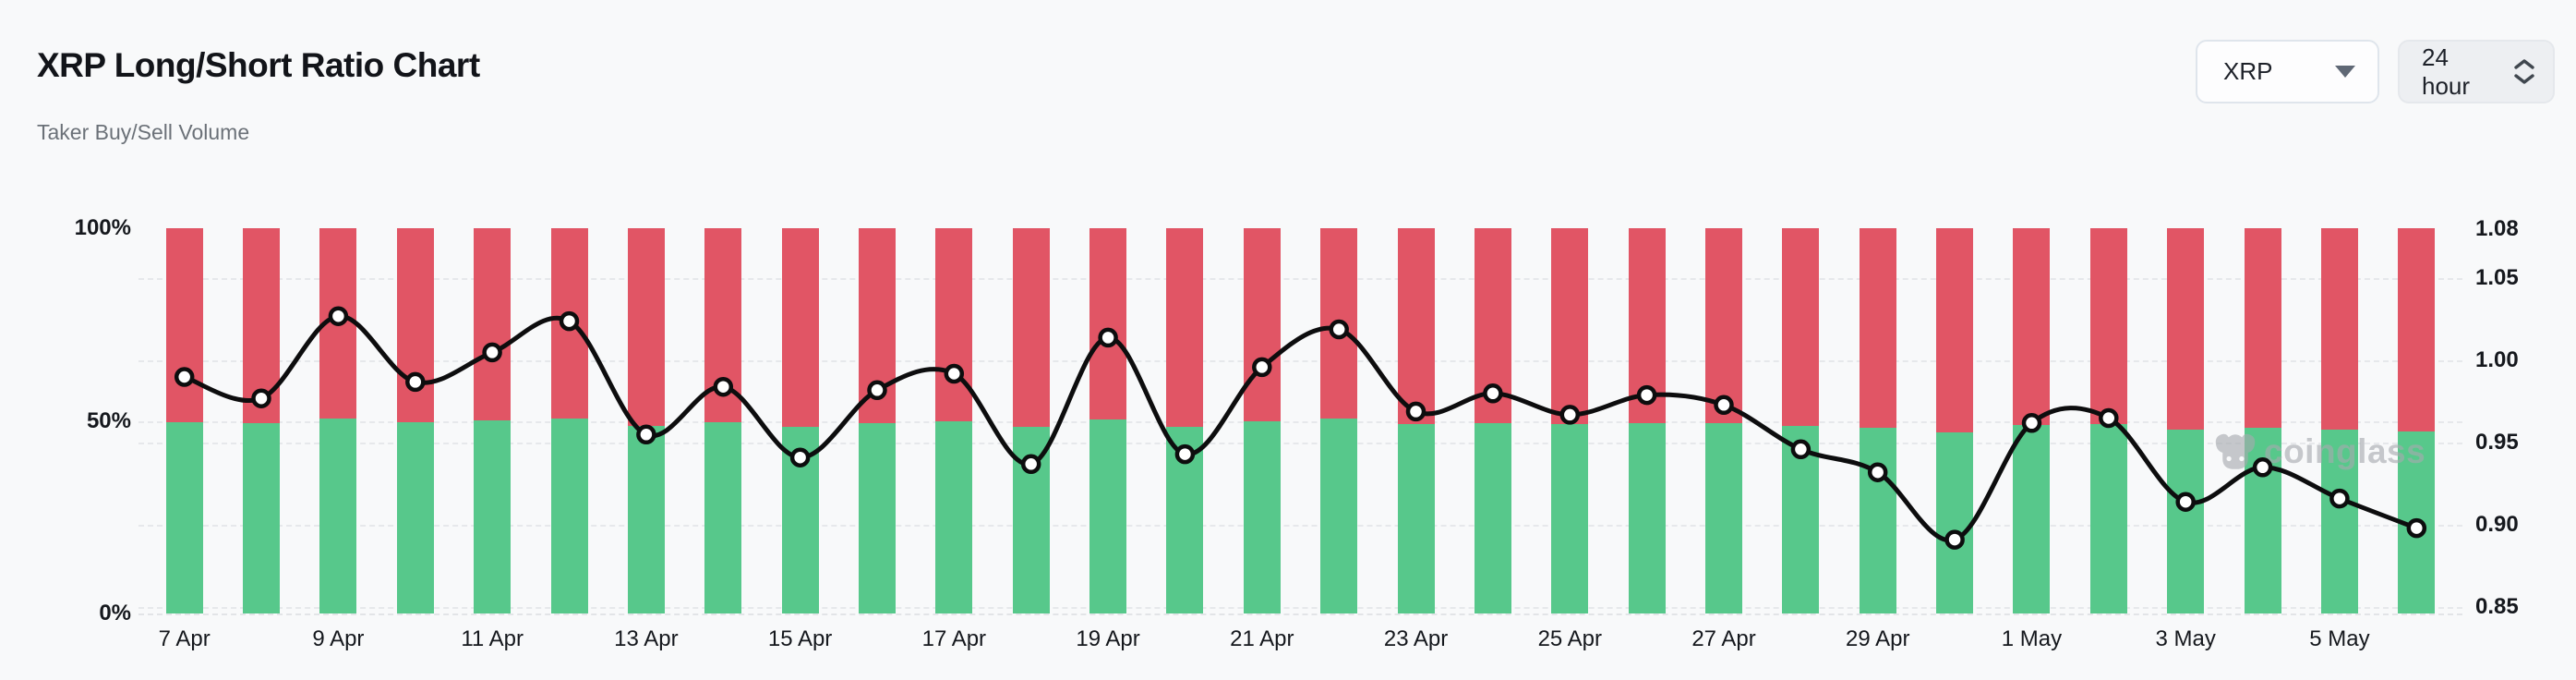 The image size is (2576, 680). Describe the element at coordinates (877, 390) in the screenshot. I see `ratio-point-16-apr` at that location.